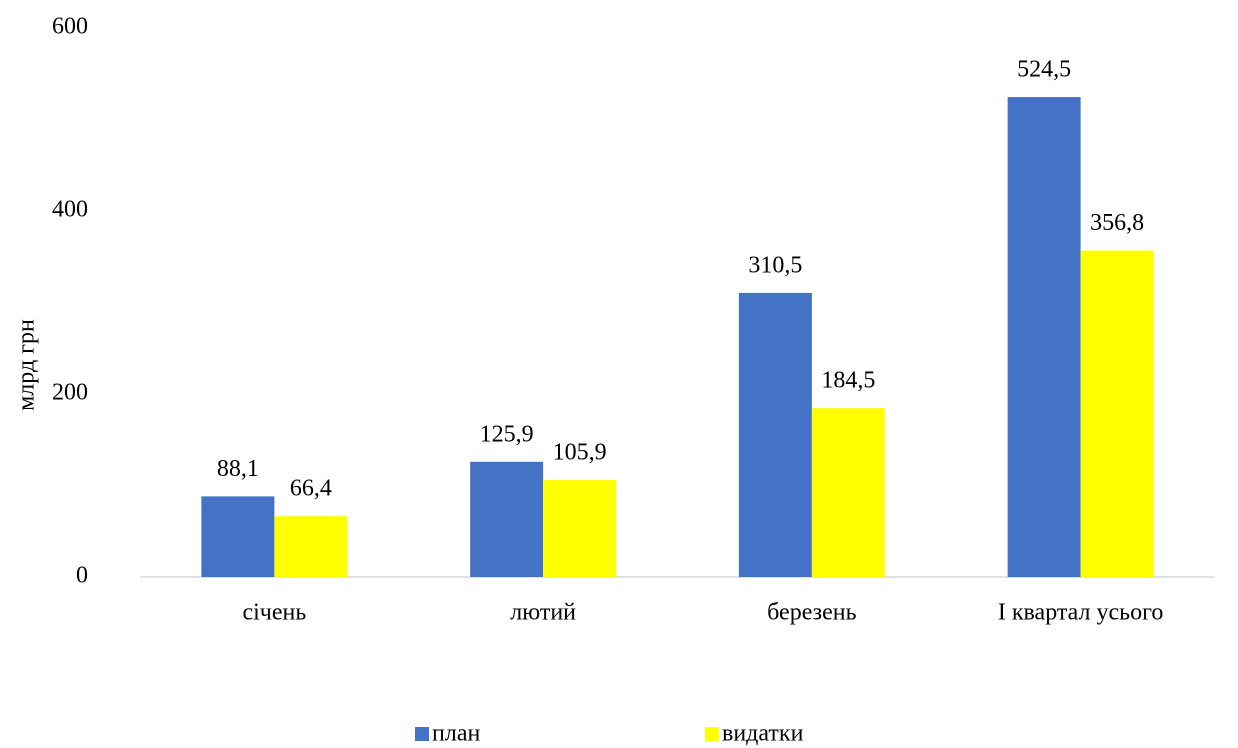 The image size is (1238, 748). I want to click on data-label: 310,5, so click(775, 265).